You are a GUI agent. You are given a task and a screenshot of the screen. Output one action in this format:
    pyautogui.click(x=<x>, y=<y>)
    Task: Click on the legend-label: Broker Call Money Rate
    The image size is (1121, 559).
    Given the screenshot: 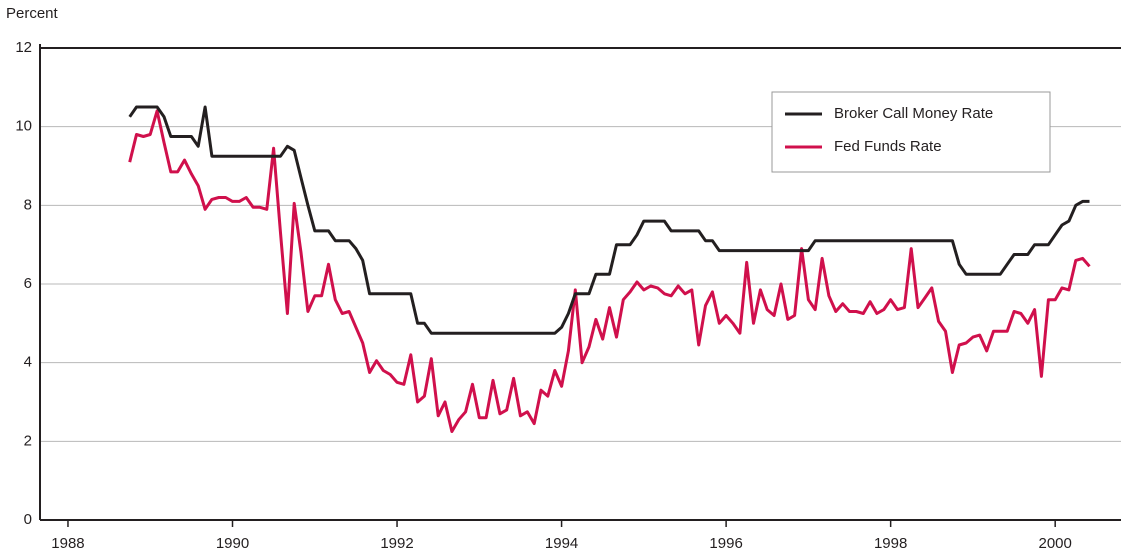 What is the action you would take?
    pyautogui.click(x=913, y=113)
    